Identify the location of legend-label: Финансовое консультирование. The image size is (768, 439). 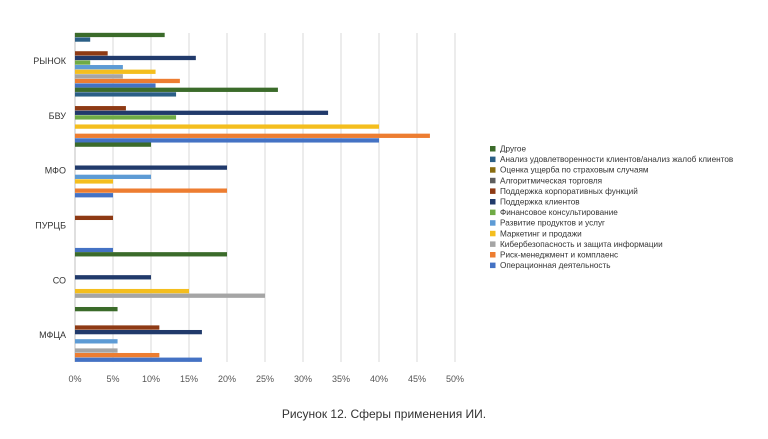
(559, 212).